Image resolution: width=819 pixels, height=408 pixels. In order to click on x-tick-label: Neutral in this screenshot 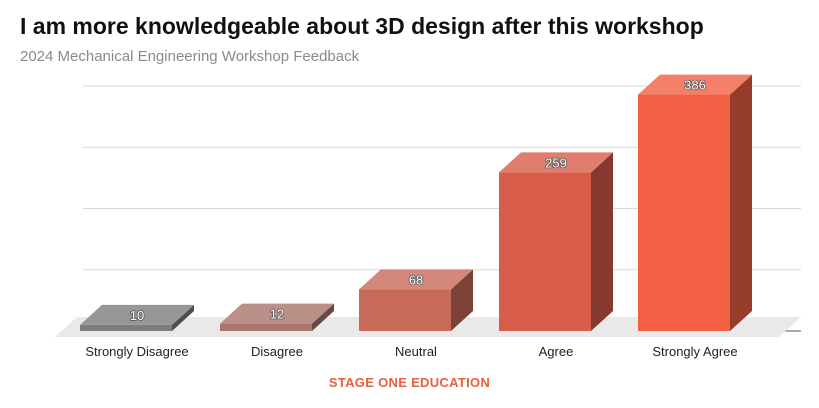, I will do `click(416, 351)`.